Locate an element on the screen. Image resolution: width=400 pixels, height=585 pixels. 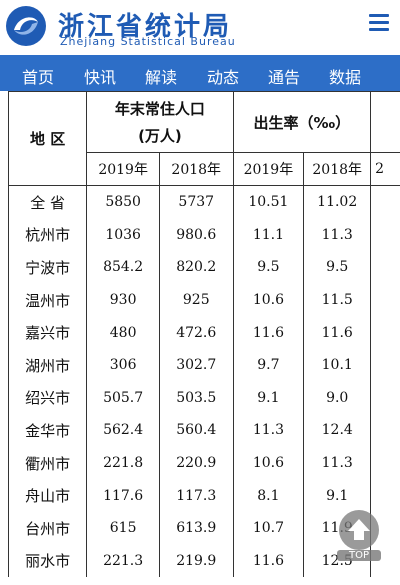
arrow-up-icon is located at coordinates (359, 530).